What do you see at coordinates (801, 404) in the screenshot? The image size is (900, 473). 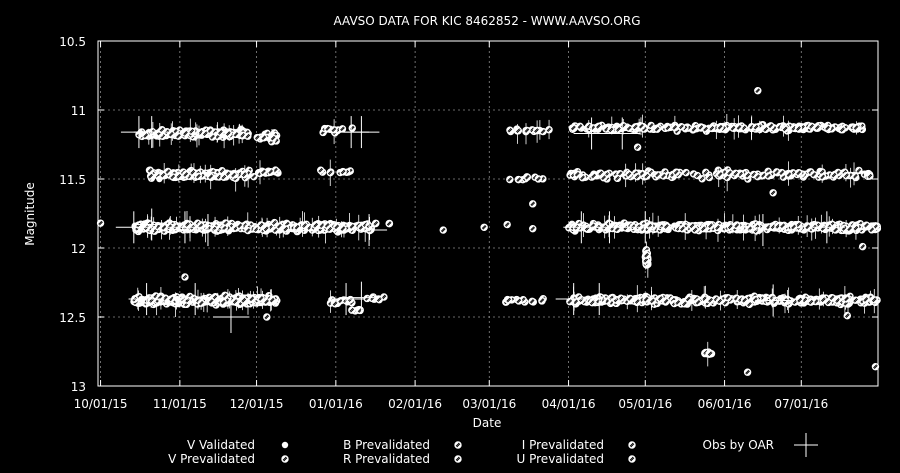 I see `x-tick-label: 07/01/16` at bounding box center [801, 404].